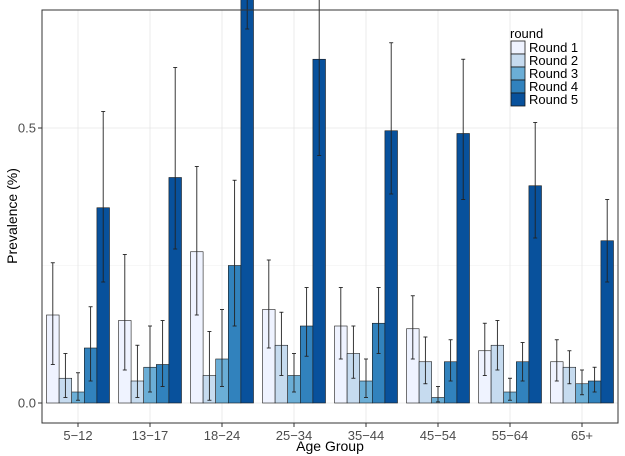 The height and width of the screenshot is (456, 625). What do you see at coordinates (27, 403) in the screenshot?
I see `y-tick-label: 0.0` at bounding box center [27, 403].